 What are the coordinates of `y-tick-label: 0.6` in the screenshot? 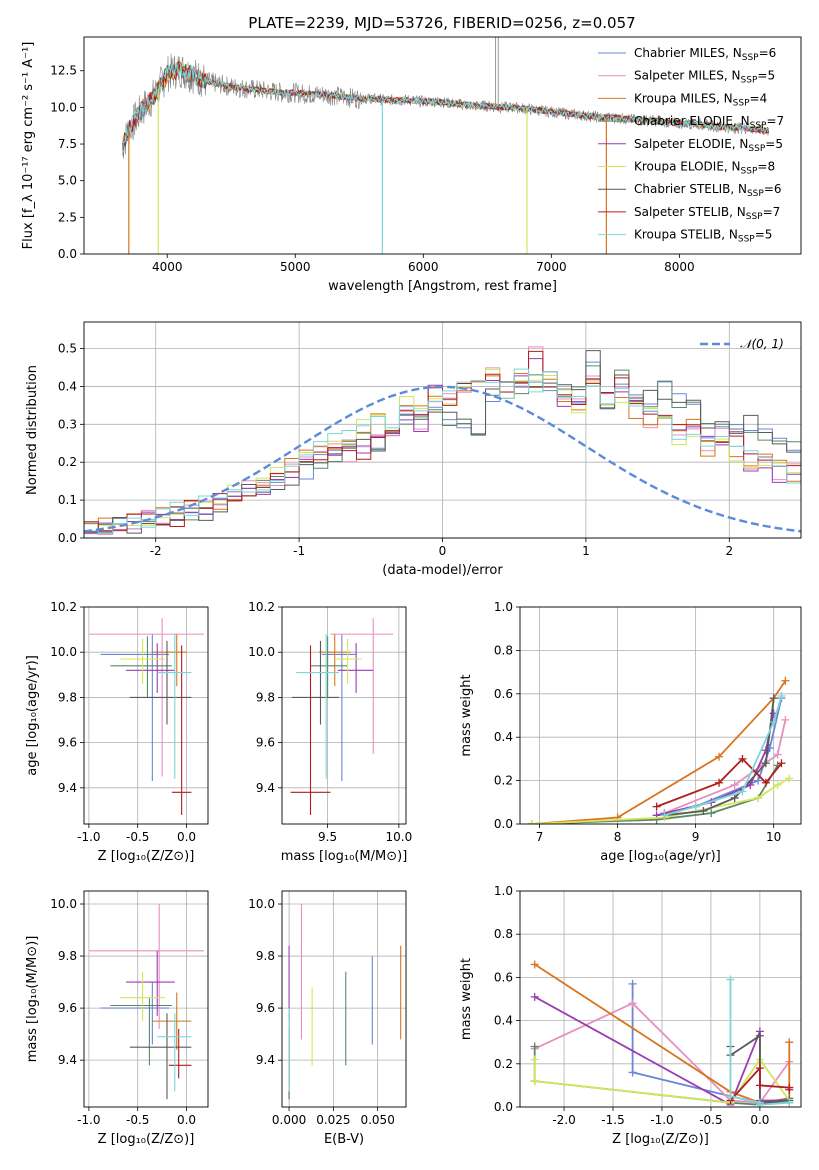 It's located at (503, 977).